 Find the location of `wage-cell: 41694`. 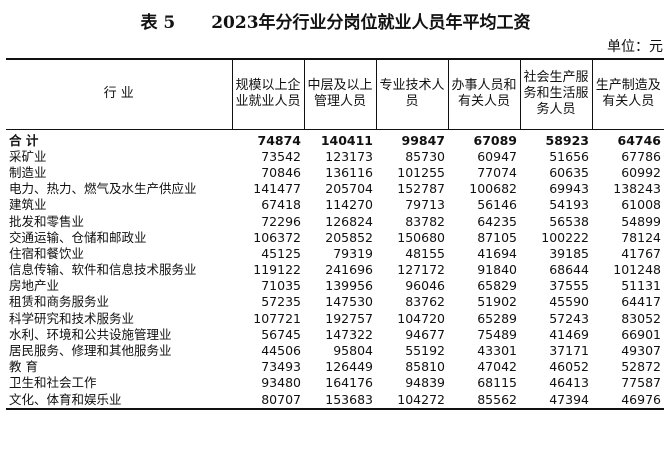

wage-cell: 41694 is located at coordinates (497, 253).